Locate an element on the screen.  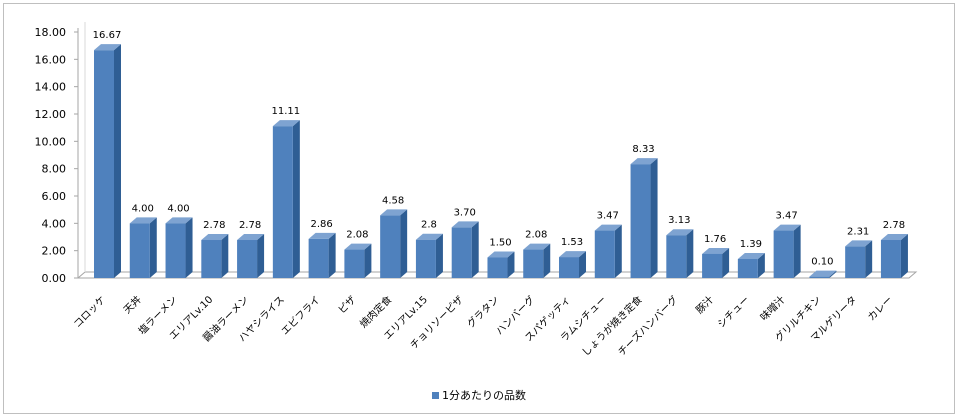
y-tick-label: 16.00 is located at coordinates (51, 59).